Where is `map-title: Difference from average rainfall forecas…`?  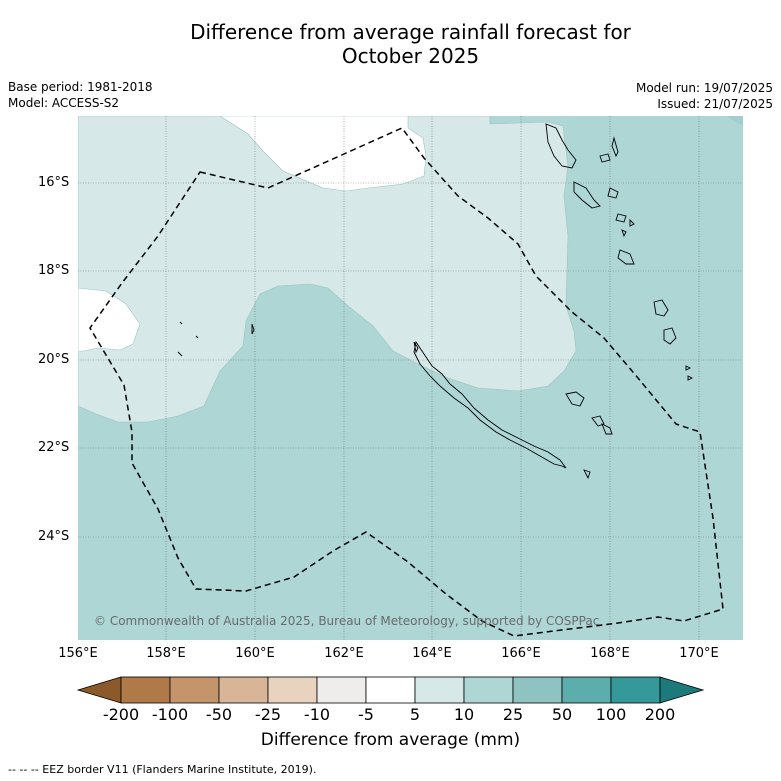 map-title: Difference from average rainfall forecas… is located at coordinates (390, 44).